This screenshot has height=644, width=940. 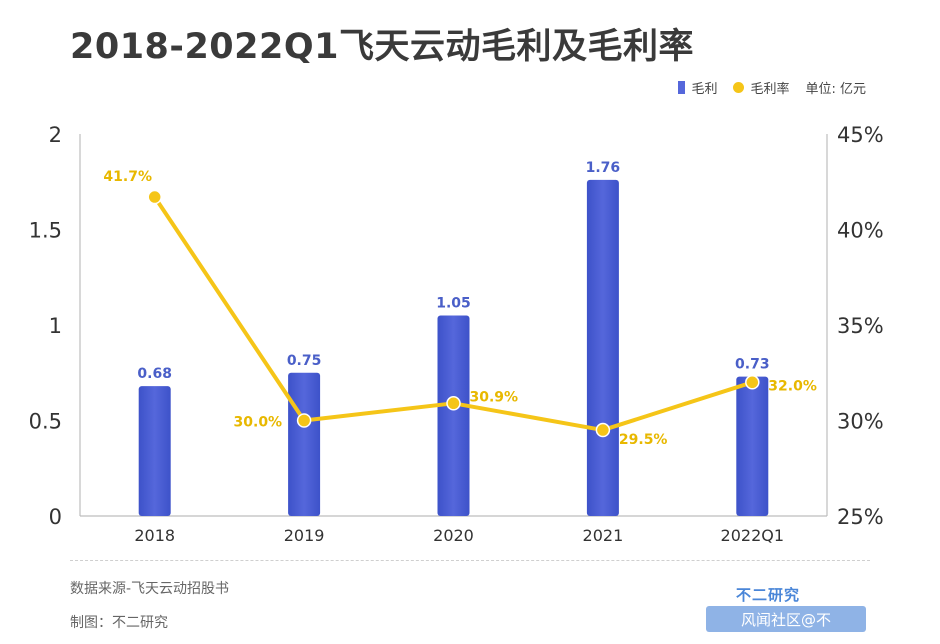 I want to click on x-tick-label: 2020, so click(x=453, y=535).